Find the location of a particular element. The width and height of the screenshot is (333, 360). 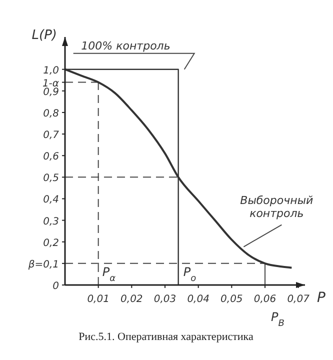

y-axis-title: L(P) is located at coordinates (44, 35).